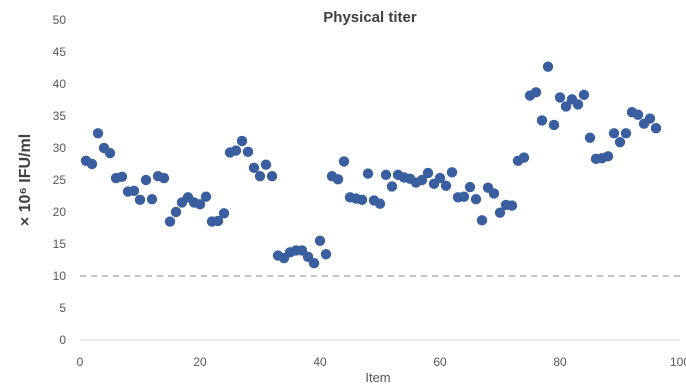  Describe the element at coordinates (80, 362) in the screenshot. I see `x-tick-label: 0` at that location.